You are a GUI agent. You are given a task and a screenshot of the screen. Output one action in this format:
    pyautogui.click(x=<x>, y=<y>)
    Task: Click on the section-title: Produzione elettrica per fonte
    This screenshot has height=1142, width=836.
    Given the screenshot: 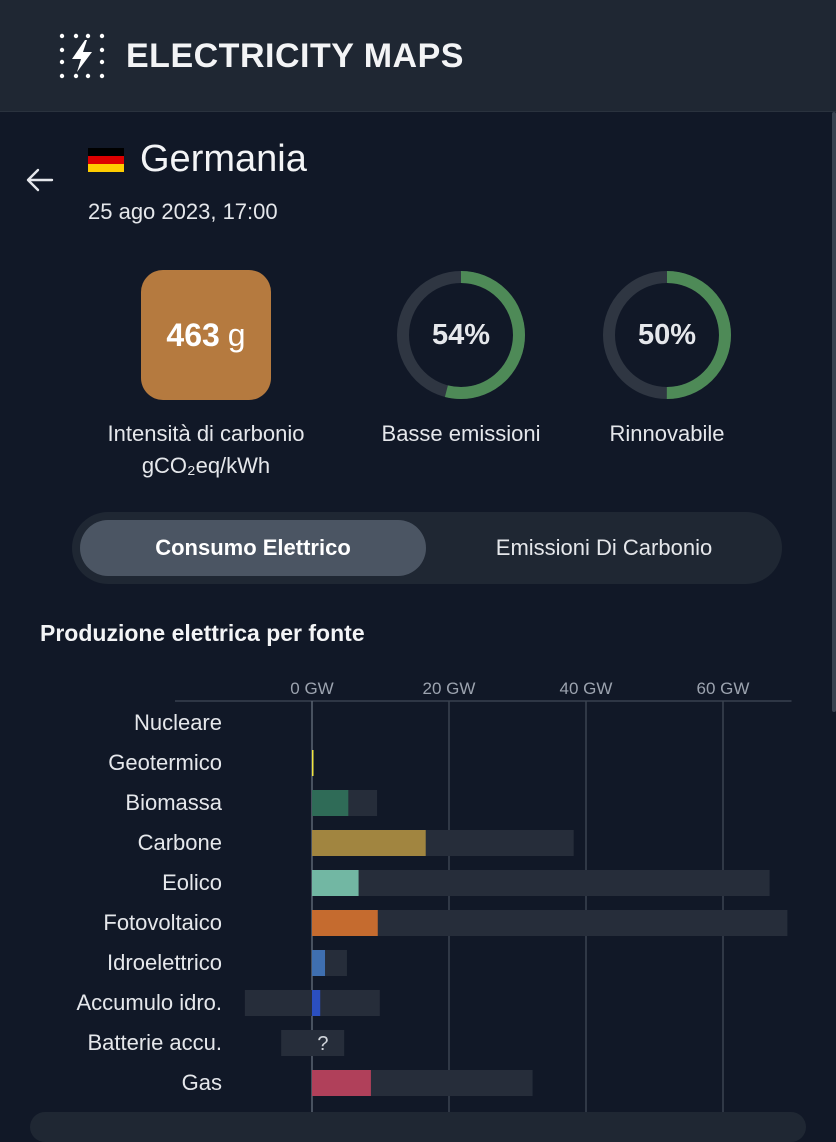 What is the action you would take?
    pyautogui.click(x=202, y=633)
    